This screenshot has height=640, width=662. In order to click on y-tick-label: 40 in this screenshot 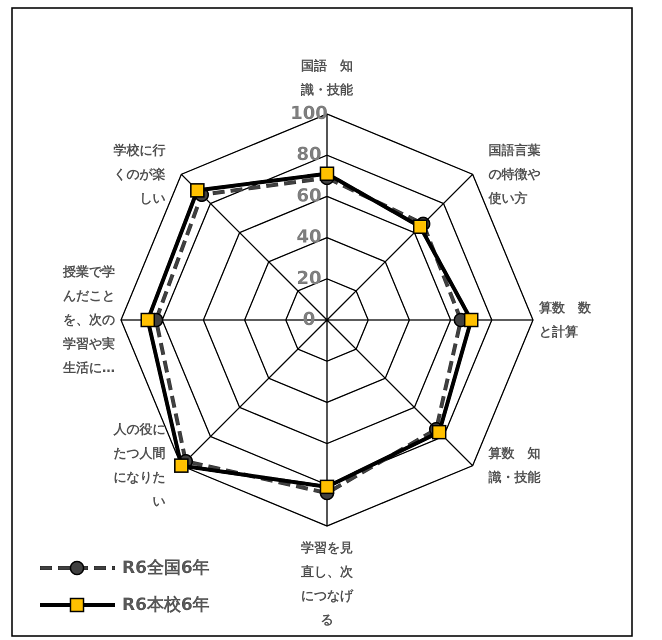, I will do `click(309, 237)`.